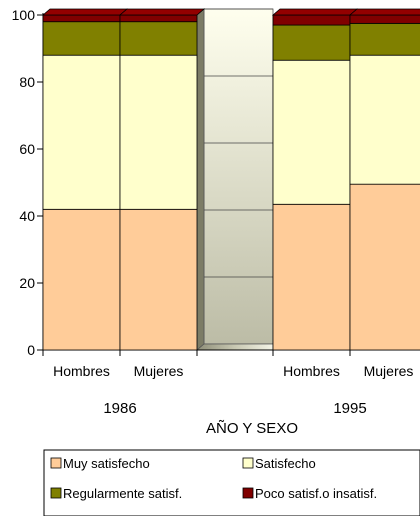  Describe the element at coordinates (316, 493) in the screenshot. I see `legend-label: Poco satisf.o insatisf.` at that location.